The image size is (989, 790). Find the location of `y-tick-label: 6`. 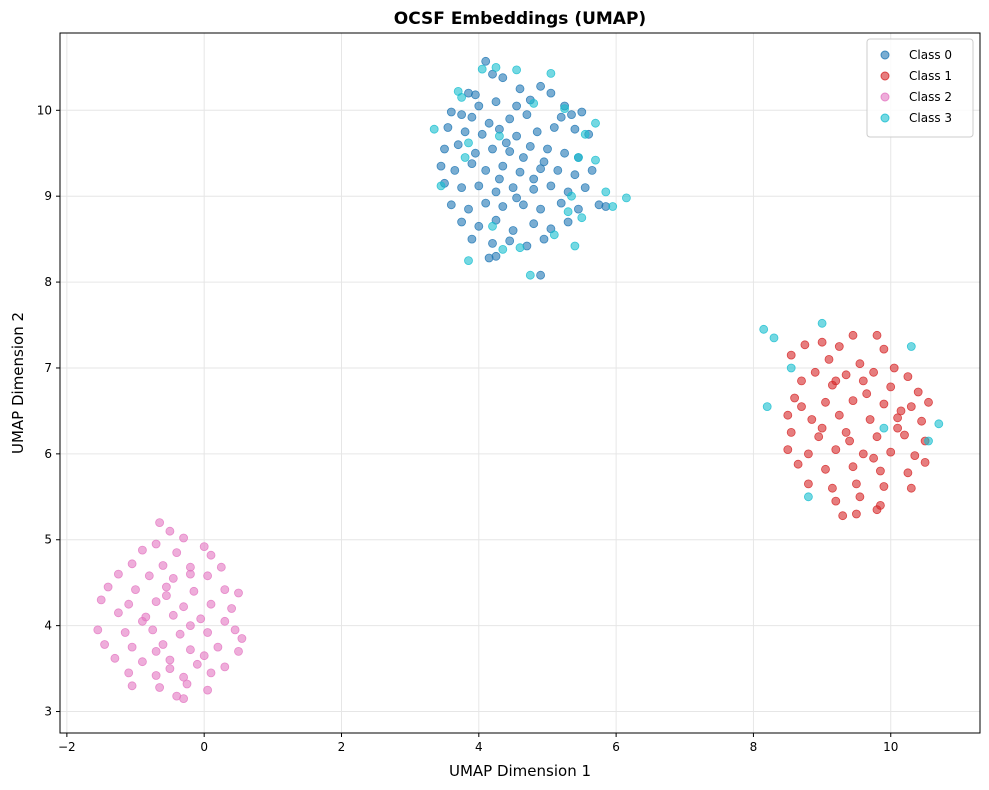

y-tick-label: 6 is located at coordinates (48, 454).